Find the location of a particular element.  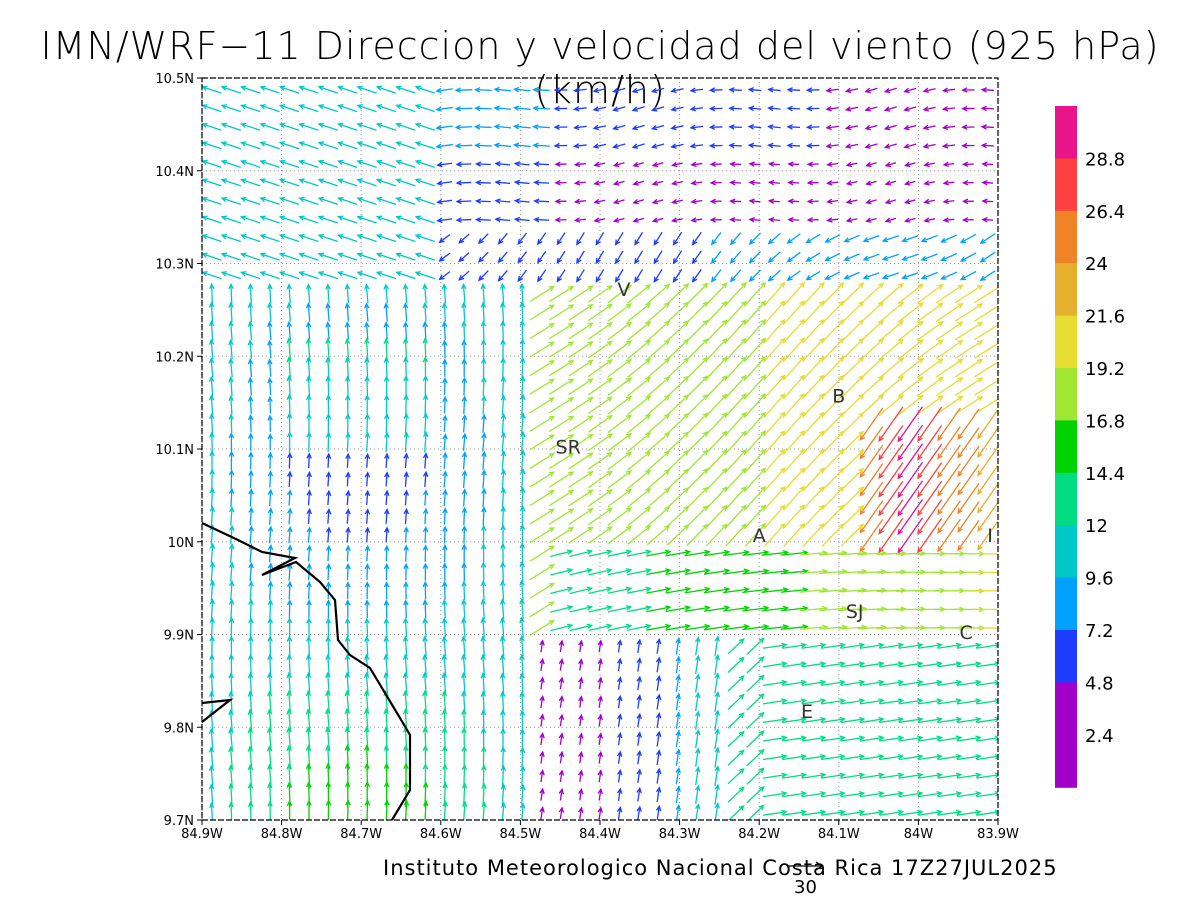

colorbar-label: 2.4 is located at coordinates (1099, 736).